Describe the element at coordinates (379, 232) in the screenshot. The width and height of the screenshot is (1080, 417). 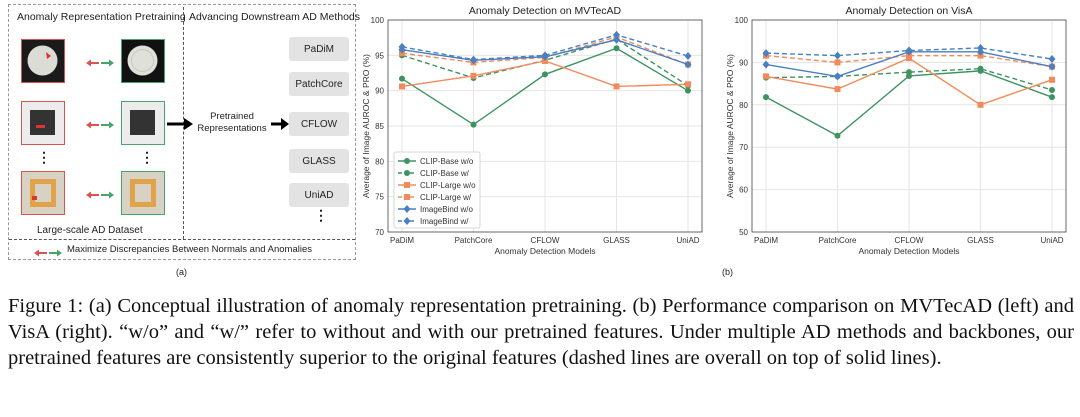
I see `y-tick-label: 70` at that location.